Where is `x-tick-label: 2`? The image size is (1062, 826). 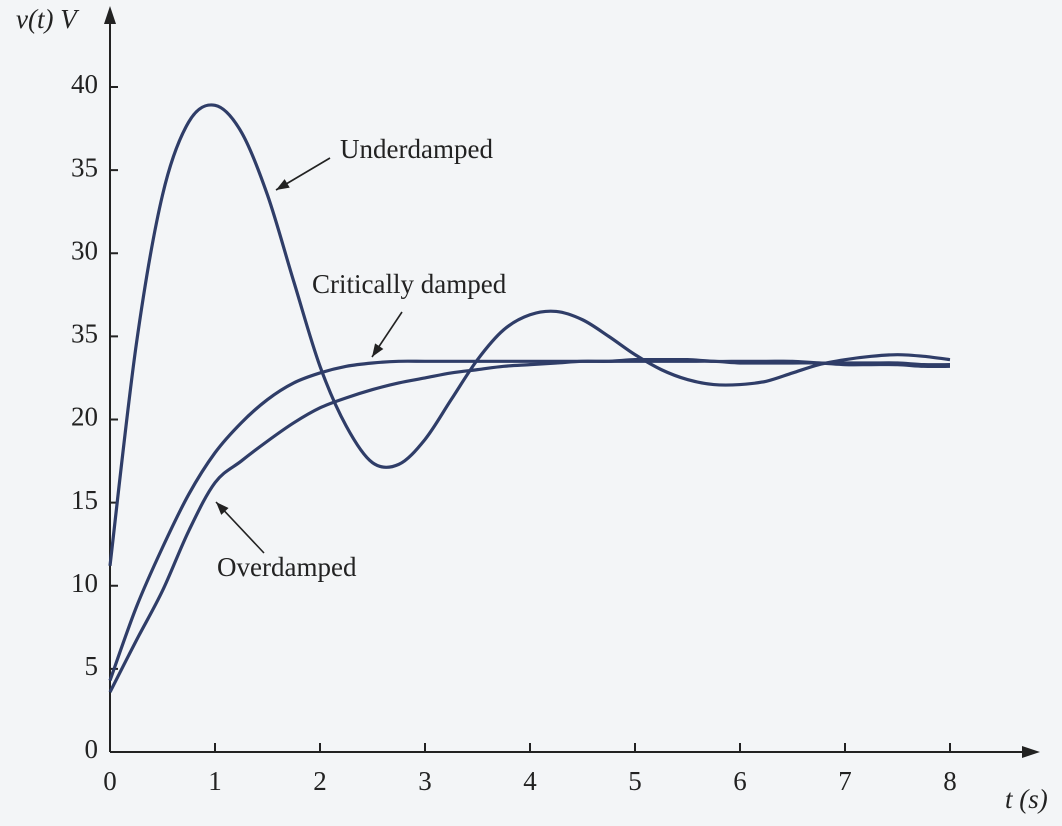 x-tick-label: 2 is located at coordinates (320, 781).